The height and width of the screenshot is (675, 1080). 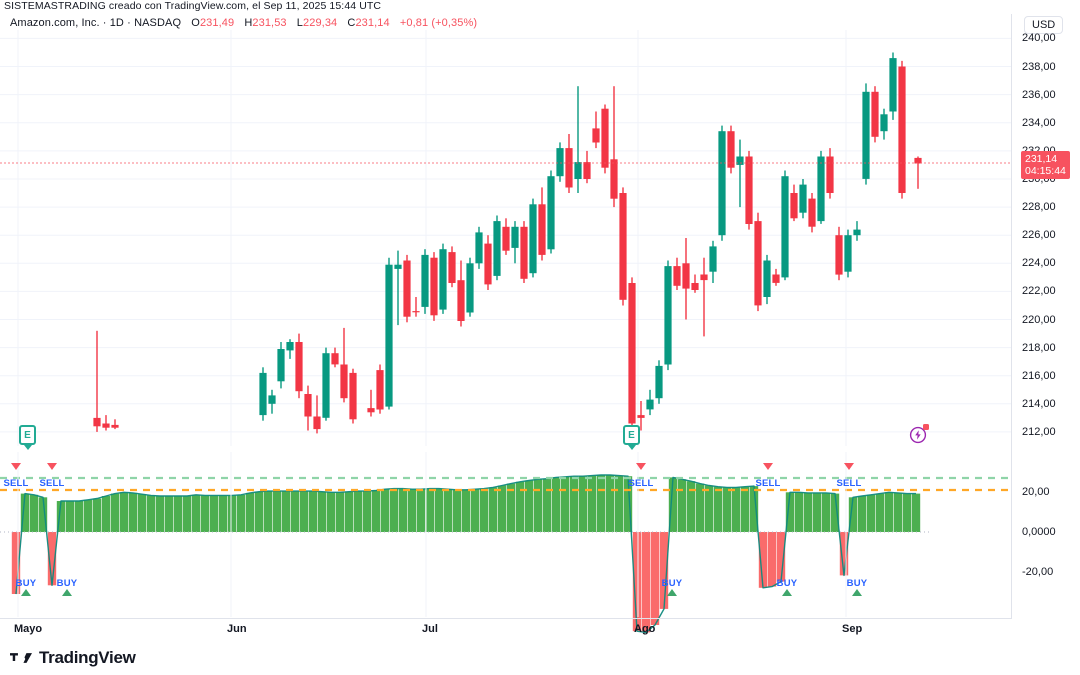 What do you see at coordinates (55, 23) in the screenshot?
I see `legend-symbol: Amazon.com, Inc.` at bounding box center [55, 23].